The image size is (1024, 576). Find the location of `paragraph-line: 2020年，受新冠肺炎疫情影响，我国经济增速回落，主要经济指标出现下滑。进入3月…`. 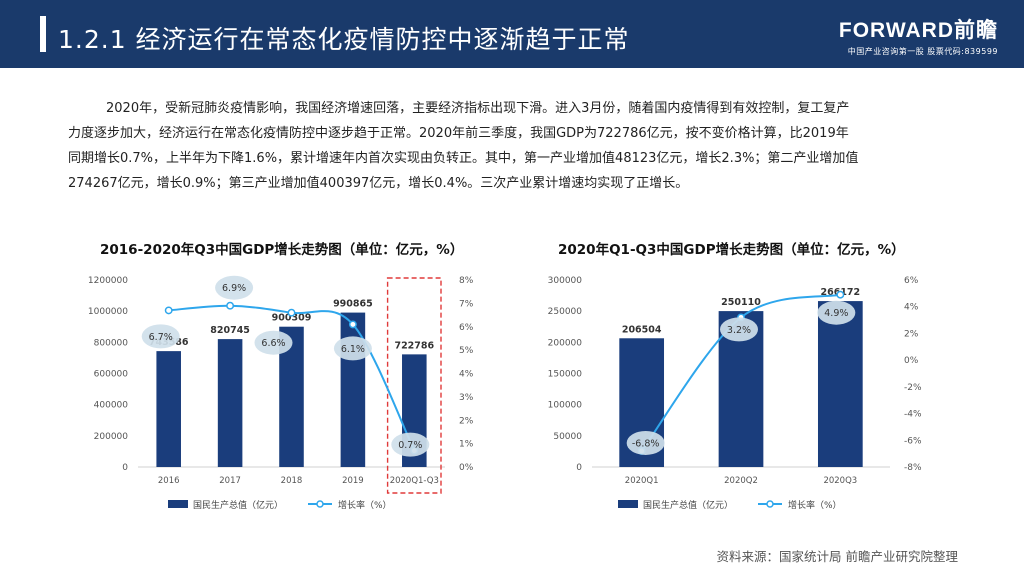

paragraph-line: 2020年，受新冠肺炎疫情影响，我国经济增速回落，主要经济指标出现下滑。进入3月… is located at coordinates (478, 108).